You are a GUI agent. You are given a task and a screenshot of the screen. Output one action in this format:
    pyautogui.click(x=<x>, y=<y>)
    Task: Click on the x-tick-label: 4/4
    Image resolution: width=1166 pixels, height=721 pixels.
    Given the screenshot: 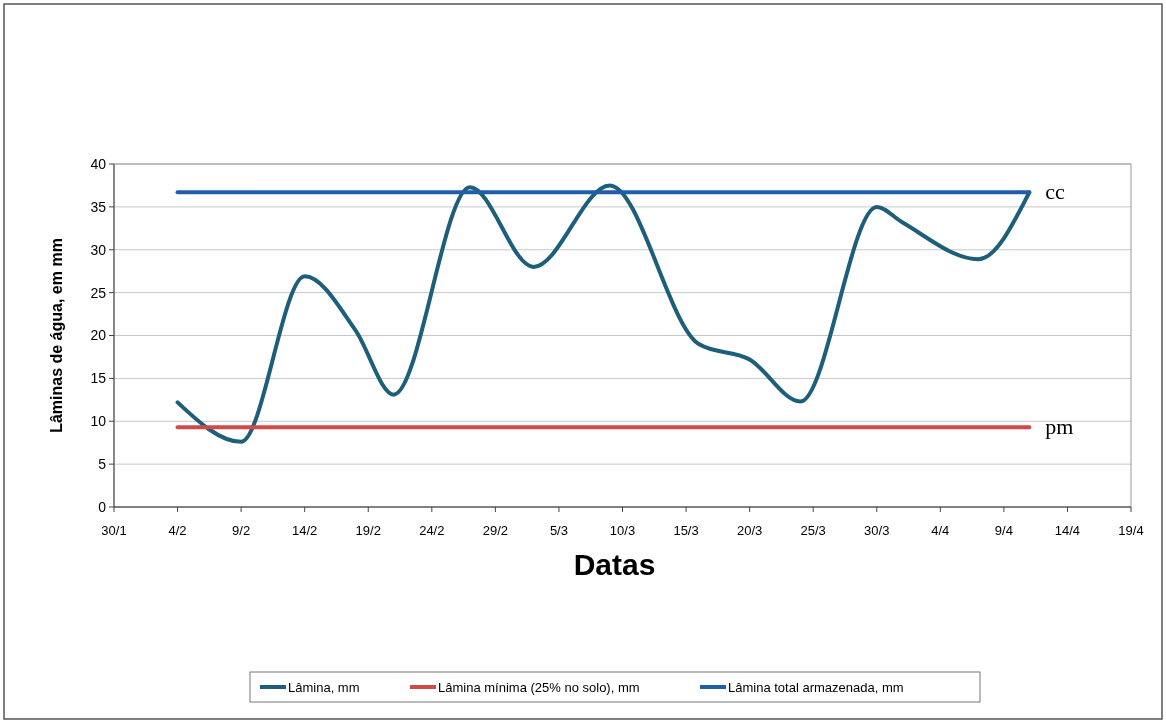 What is the action you would take?
    pyautogui.click(x=940, y=530)
    